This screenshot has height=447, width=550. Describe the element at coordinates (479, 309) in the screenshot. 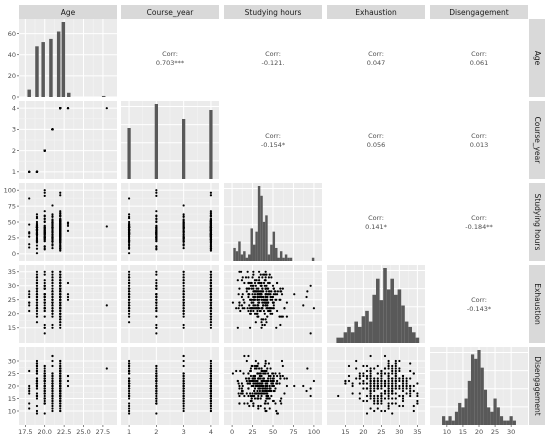

I see `corr-value-3-4: -0.143*` at that location.